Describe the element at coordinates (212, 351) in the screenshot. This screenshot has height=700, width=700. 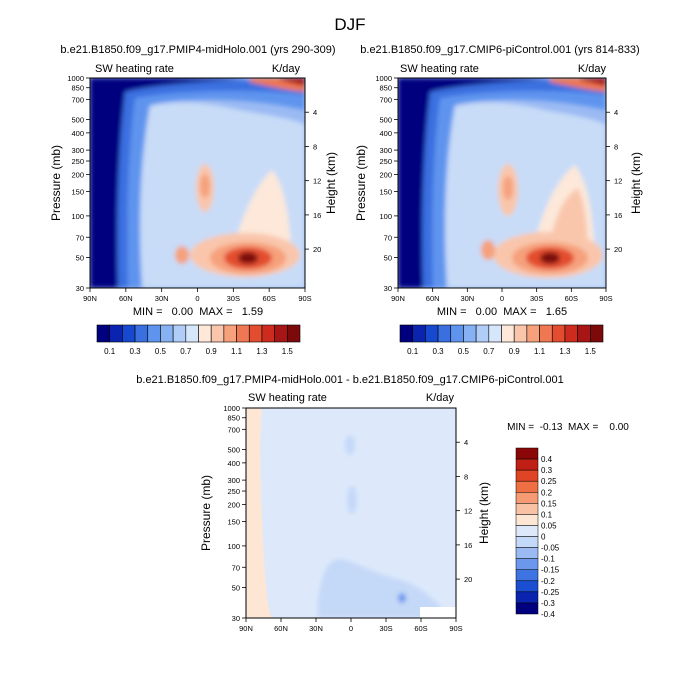
I see `colorbar-label: 0.9` at that location.